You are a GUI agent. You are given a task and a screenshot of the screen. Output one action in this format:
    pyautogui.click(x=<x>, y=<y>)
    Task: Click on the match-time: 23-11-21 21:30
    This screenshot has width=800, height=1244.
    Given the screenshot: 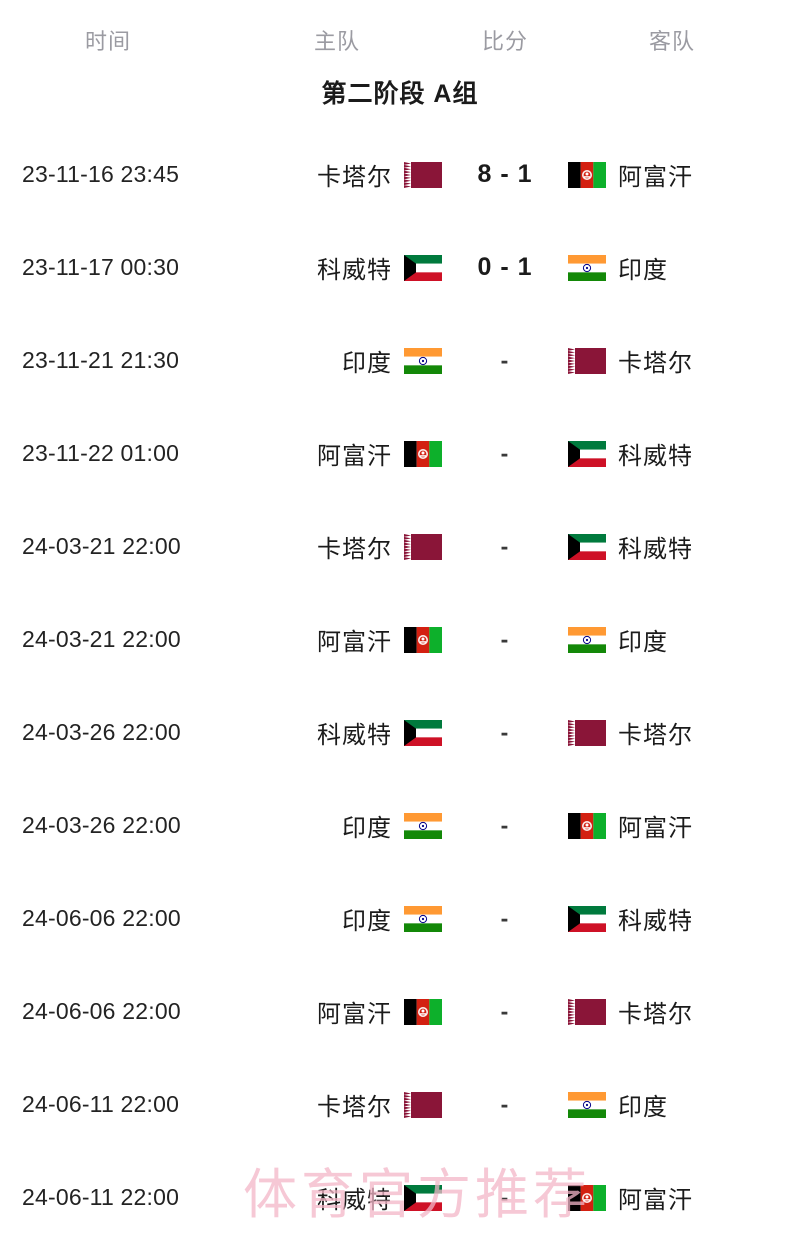 What is the action you would take?
    pyautogui.click(x=101, y=360)
    